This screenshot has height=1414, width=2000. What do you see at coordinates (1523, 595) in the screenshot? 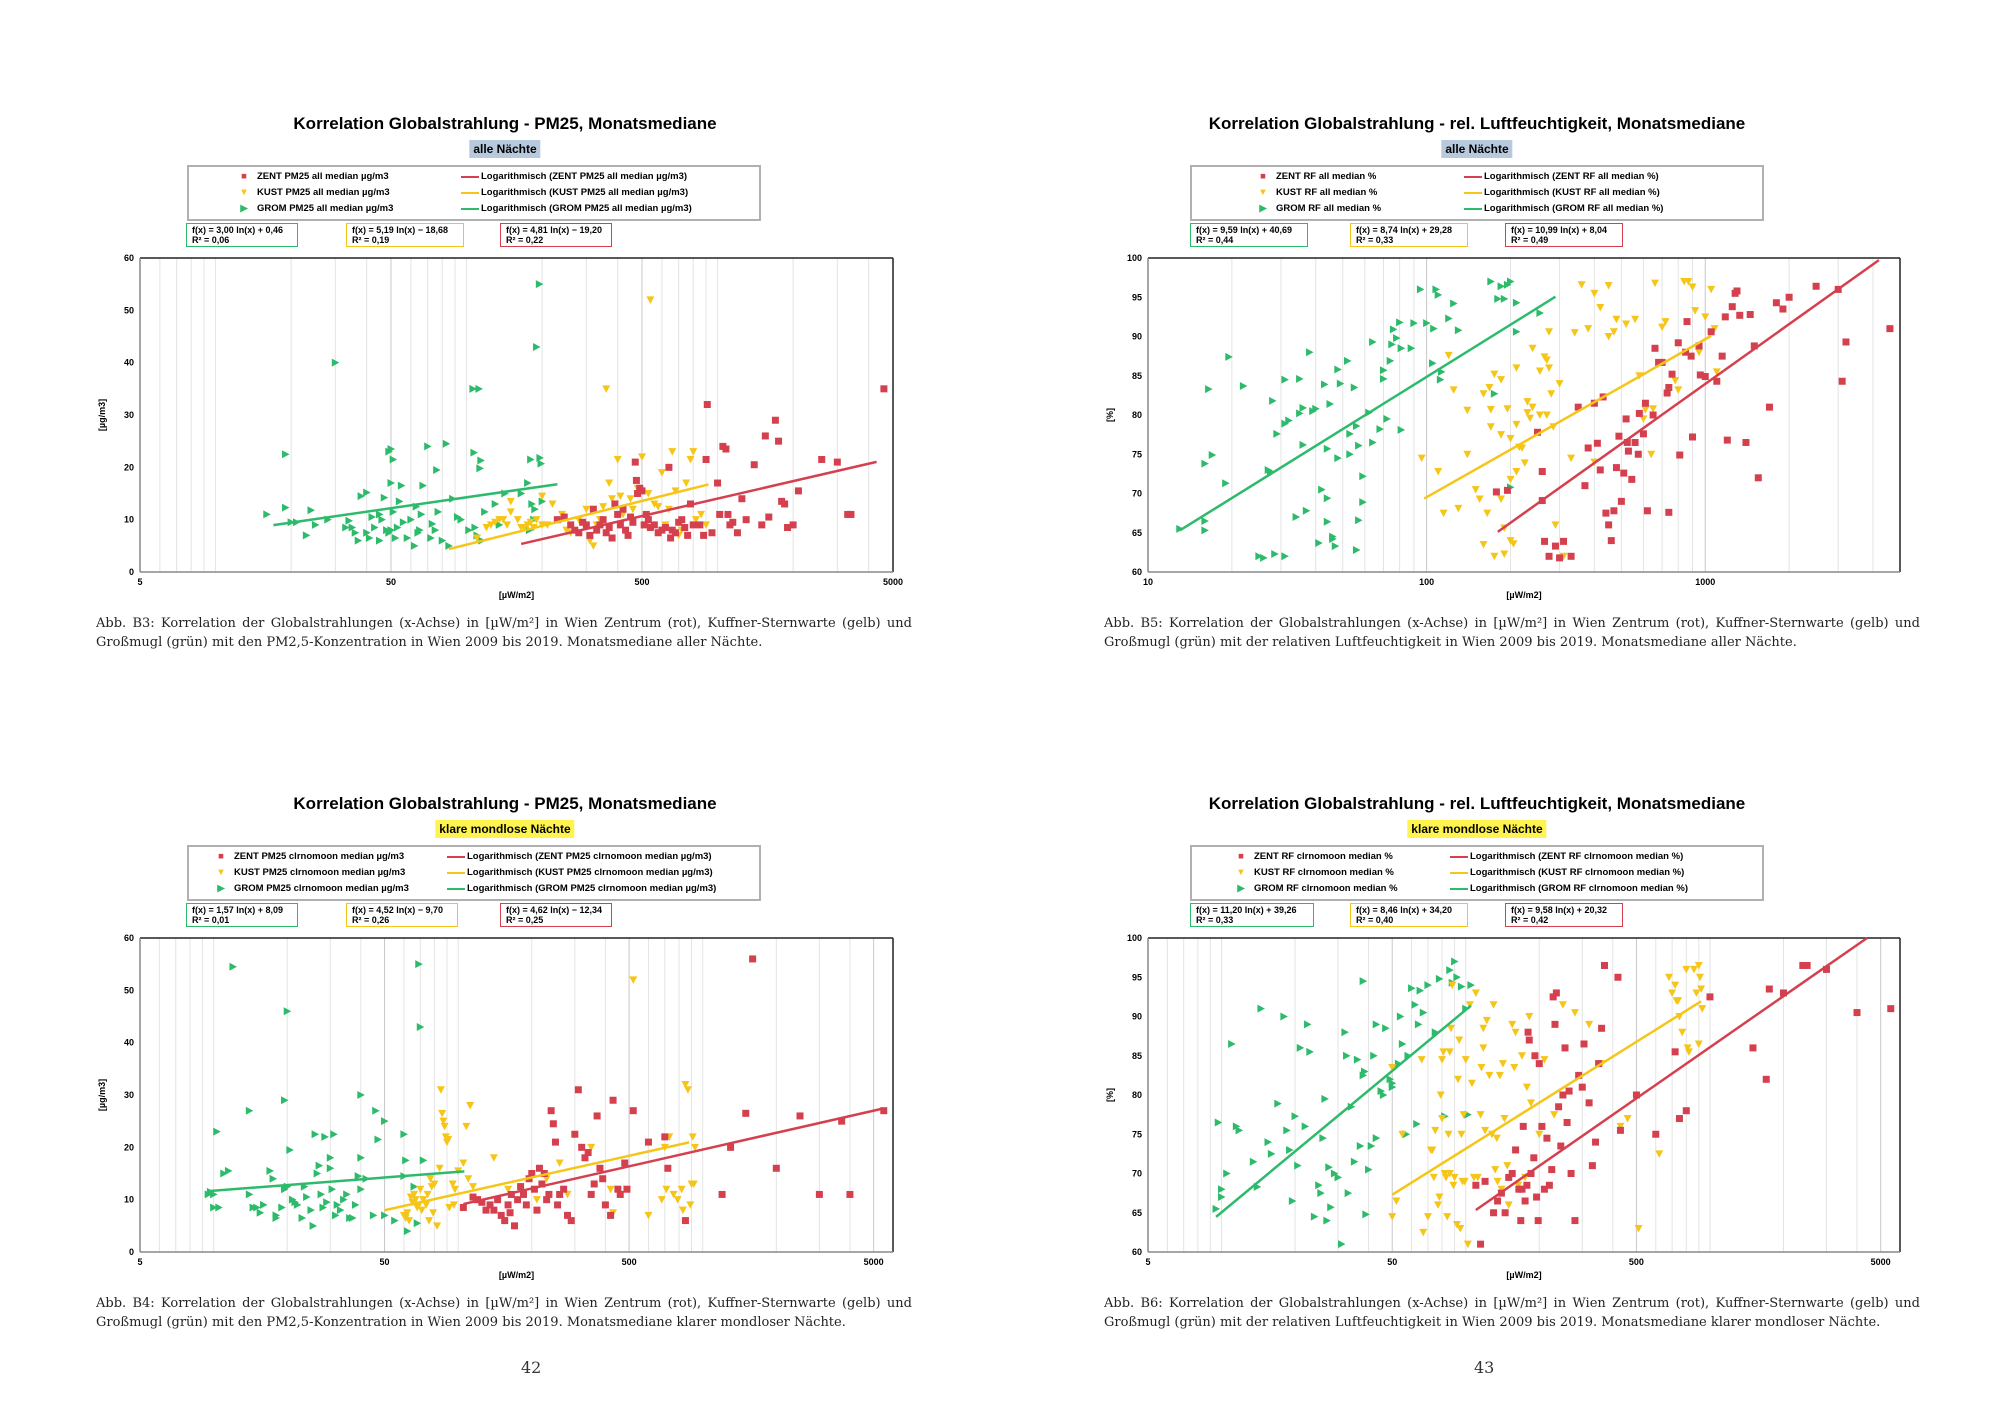
I see `x-axis-label: [µW/m2]` at bounding box center [1523, 595].